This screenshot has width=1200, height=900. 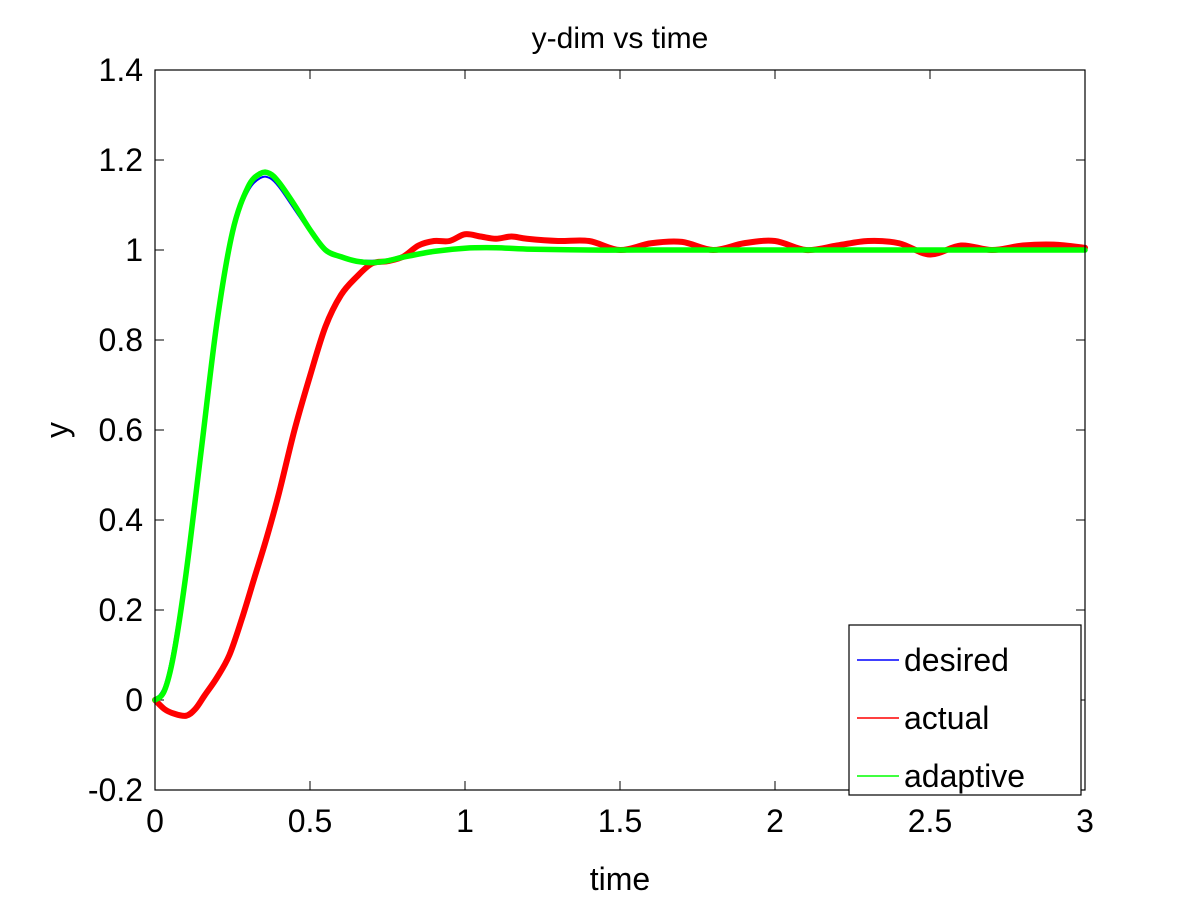 I want to click on x-tick-label: 0.5, so click(x=310, y=821).